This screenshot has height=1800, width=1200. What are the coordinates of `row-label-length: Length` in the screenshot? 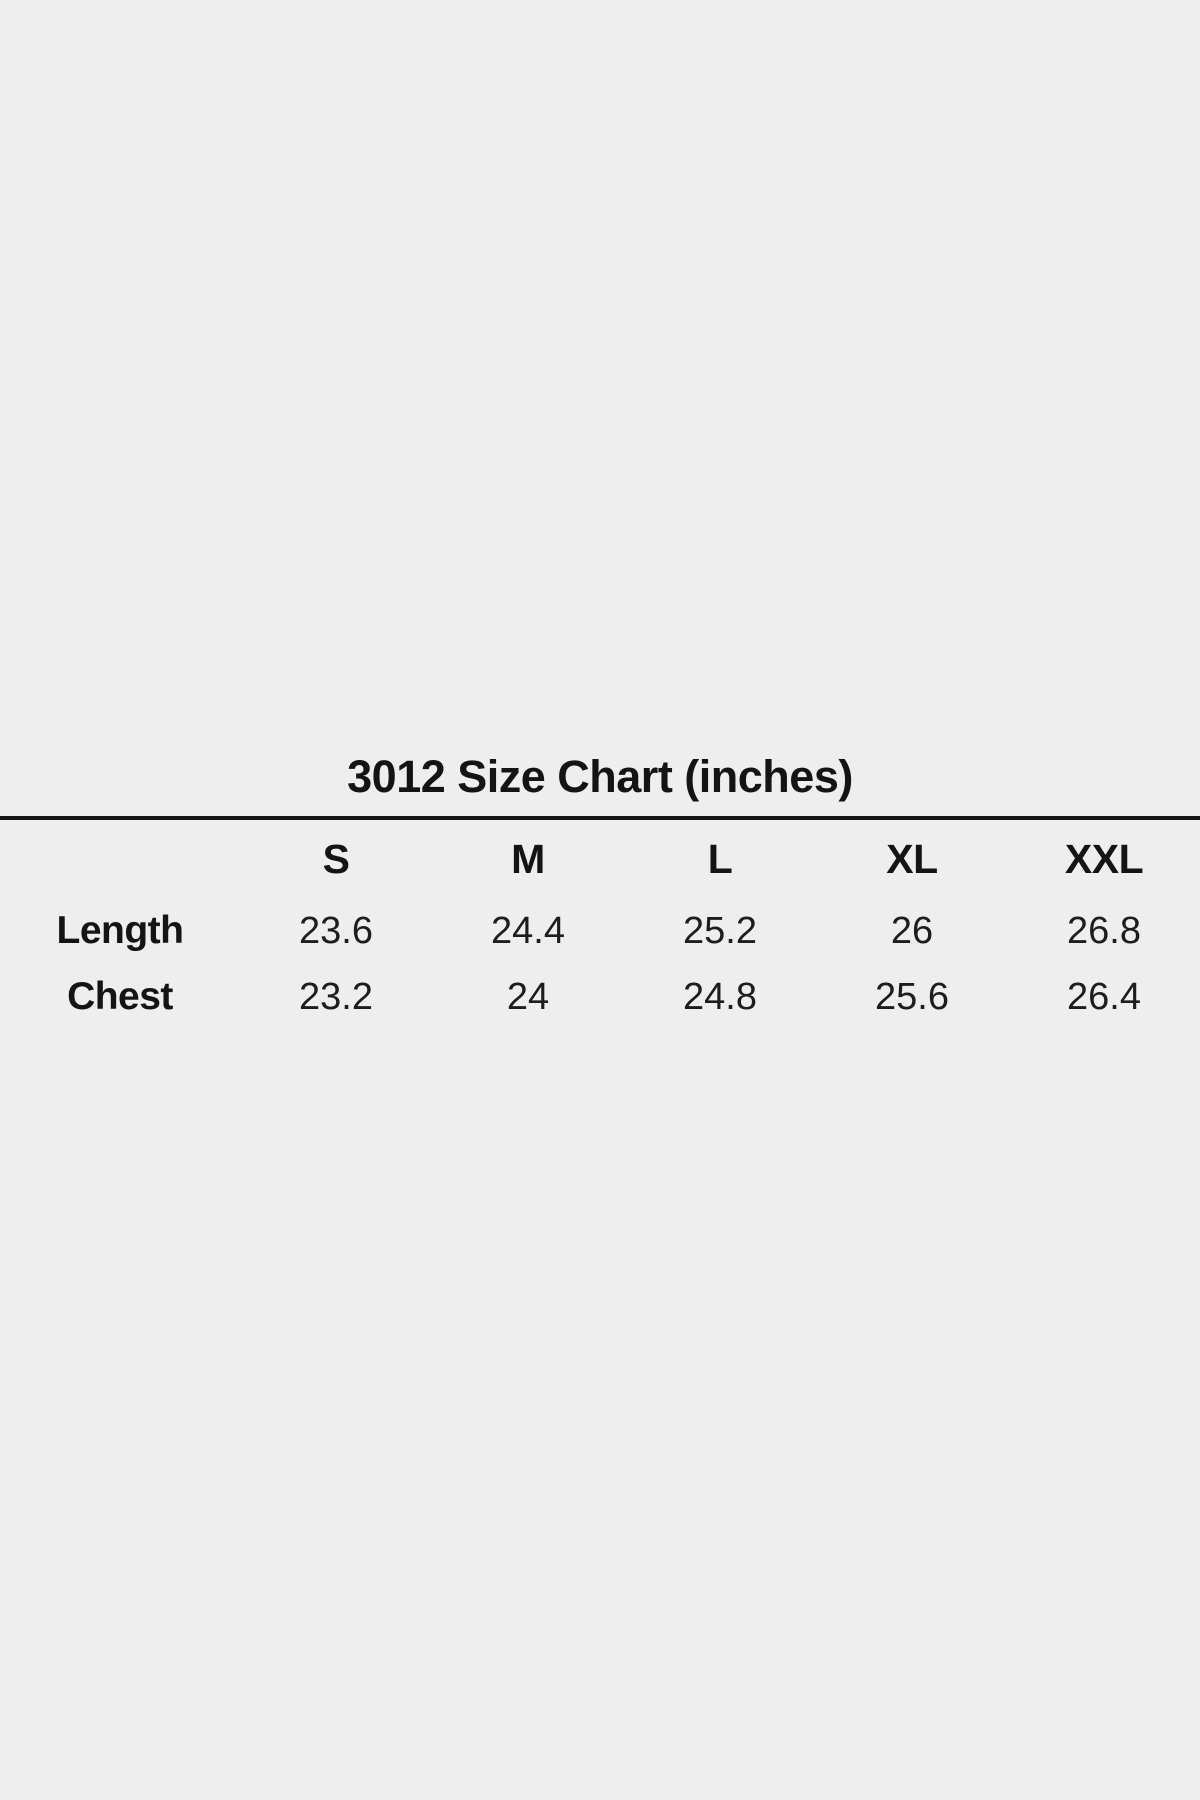 It's located at (120, 930).